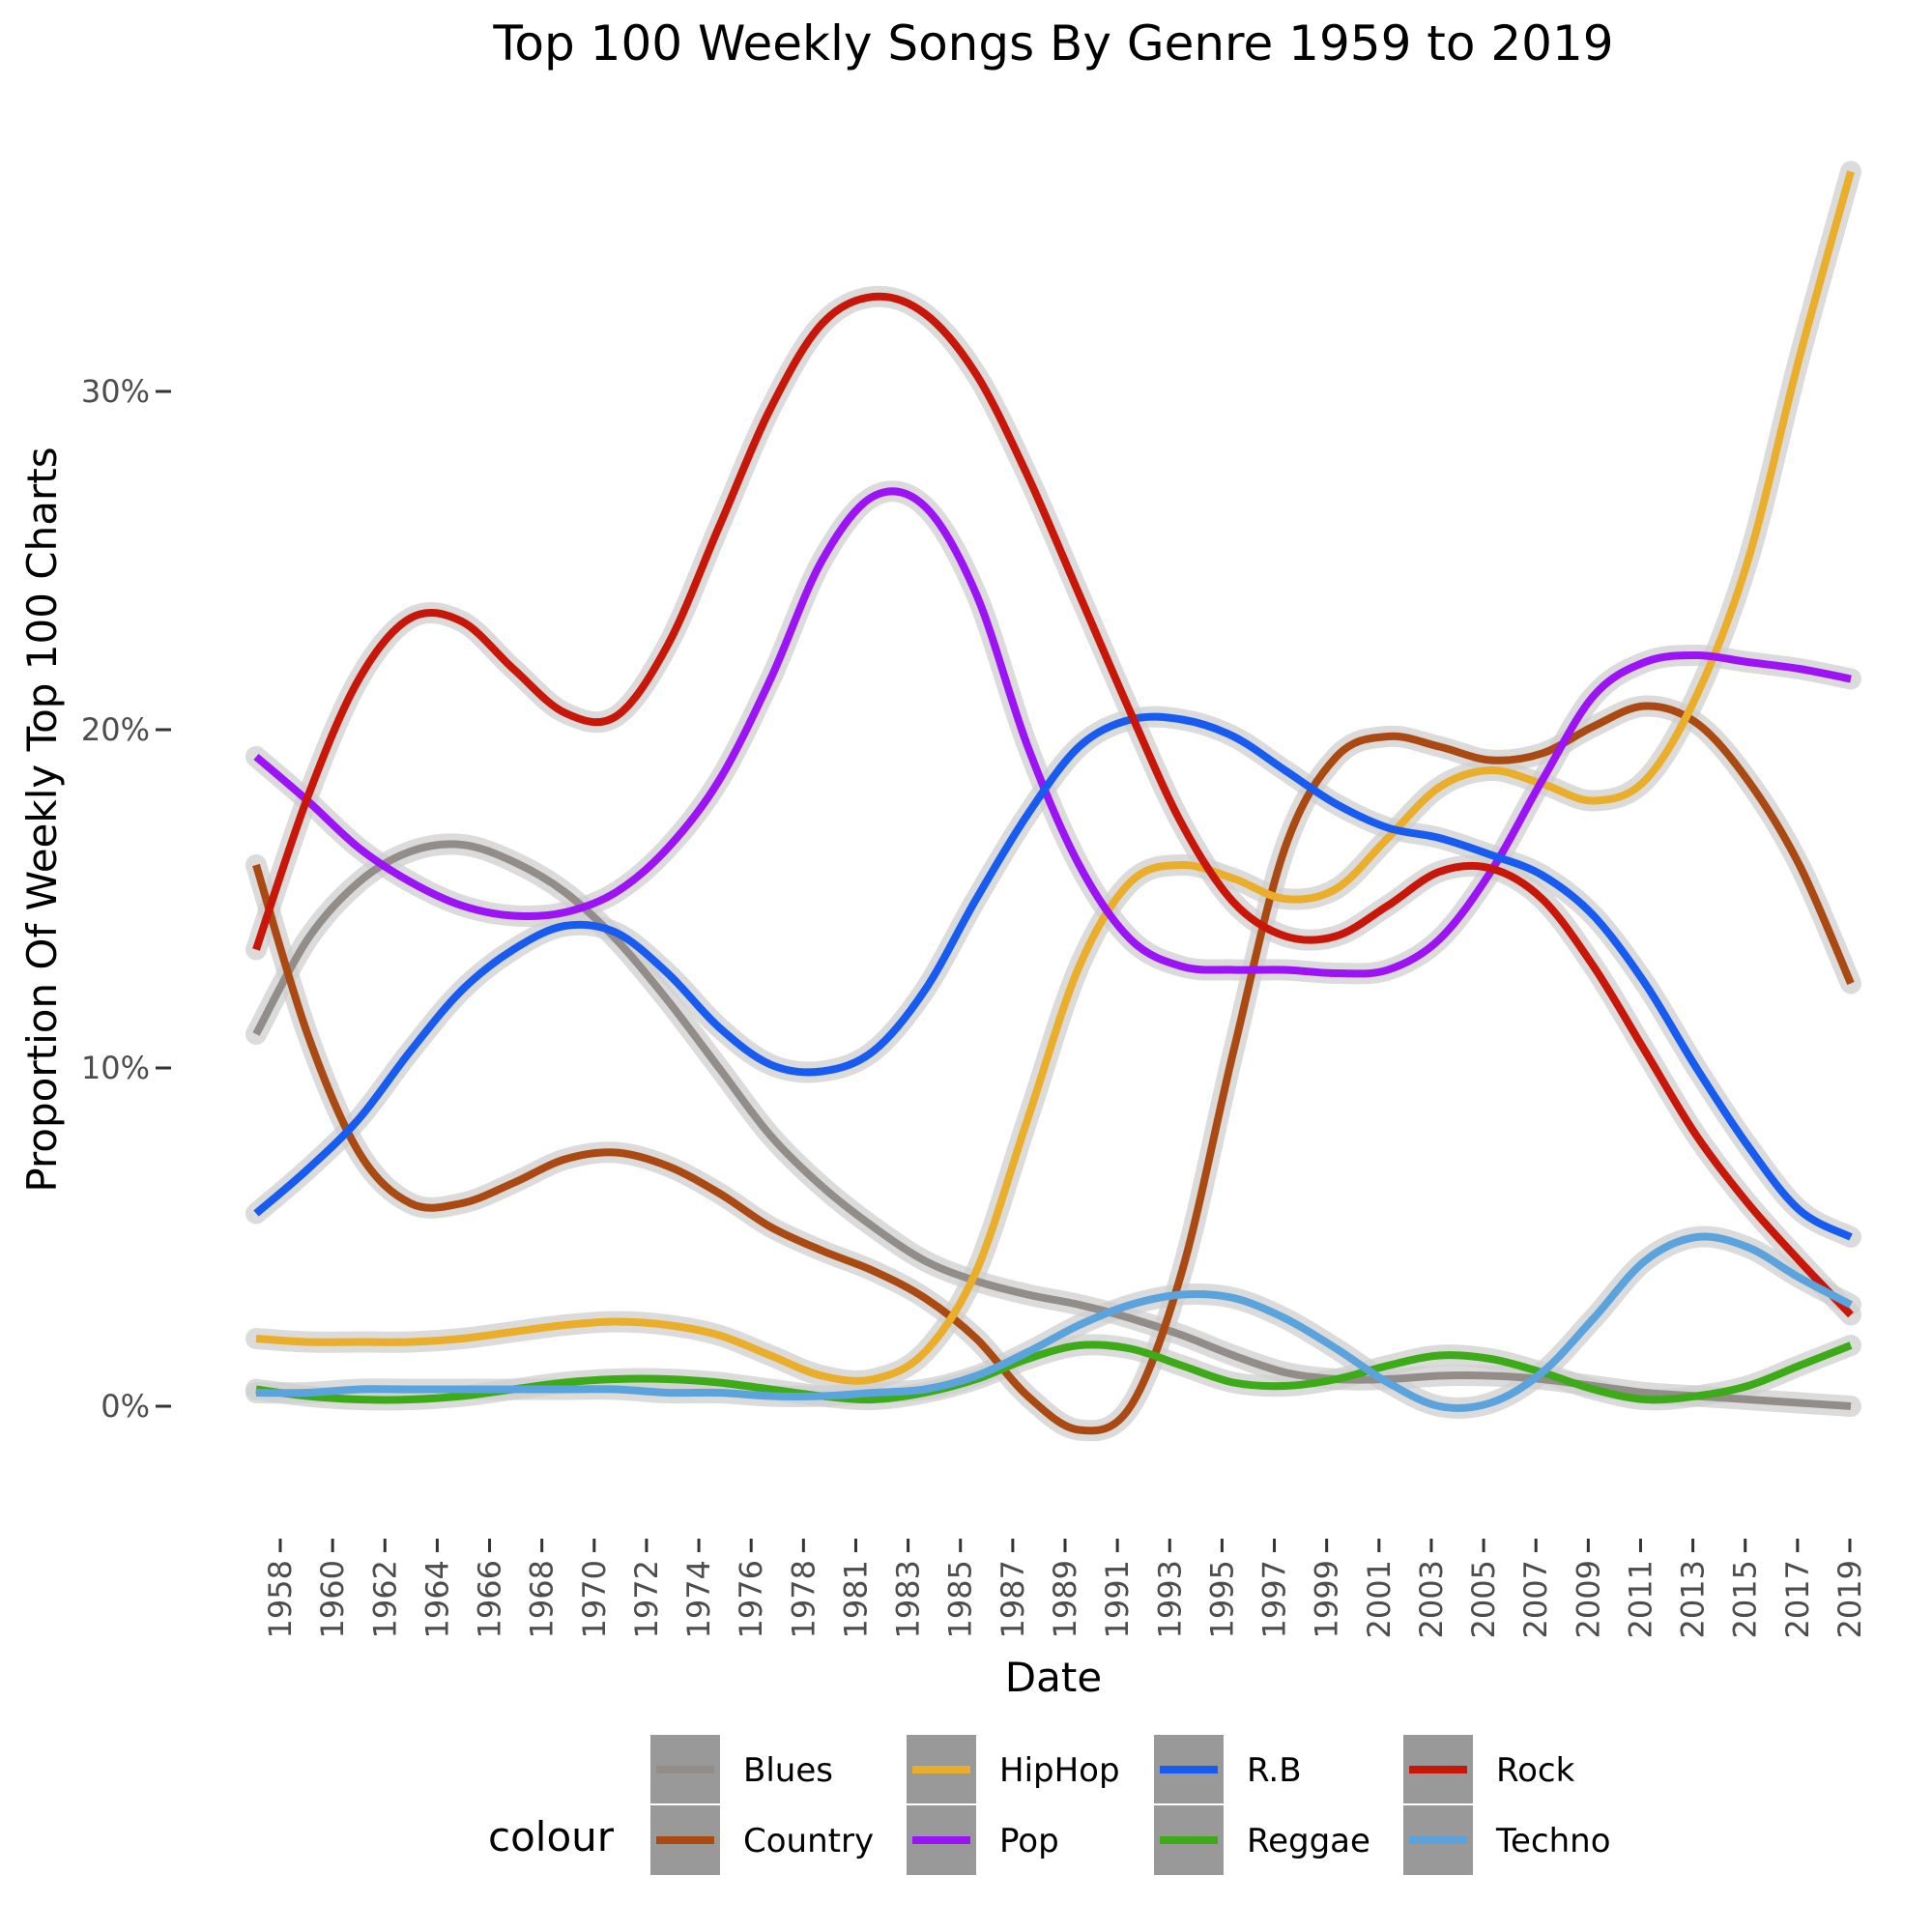  What do you see at coordinates (908, 1599) in the screenshot?
I see `x-tick-label: 1983` at bounding box center [908, 1599].